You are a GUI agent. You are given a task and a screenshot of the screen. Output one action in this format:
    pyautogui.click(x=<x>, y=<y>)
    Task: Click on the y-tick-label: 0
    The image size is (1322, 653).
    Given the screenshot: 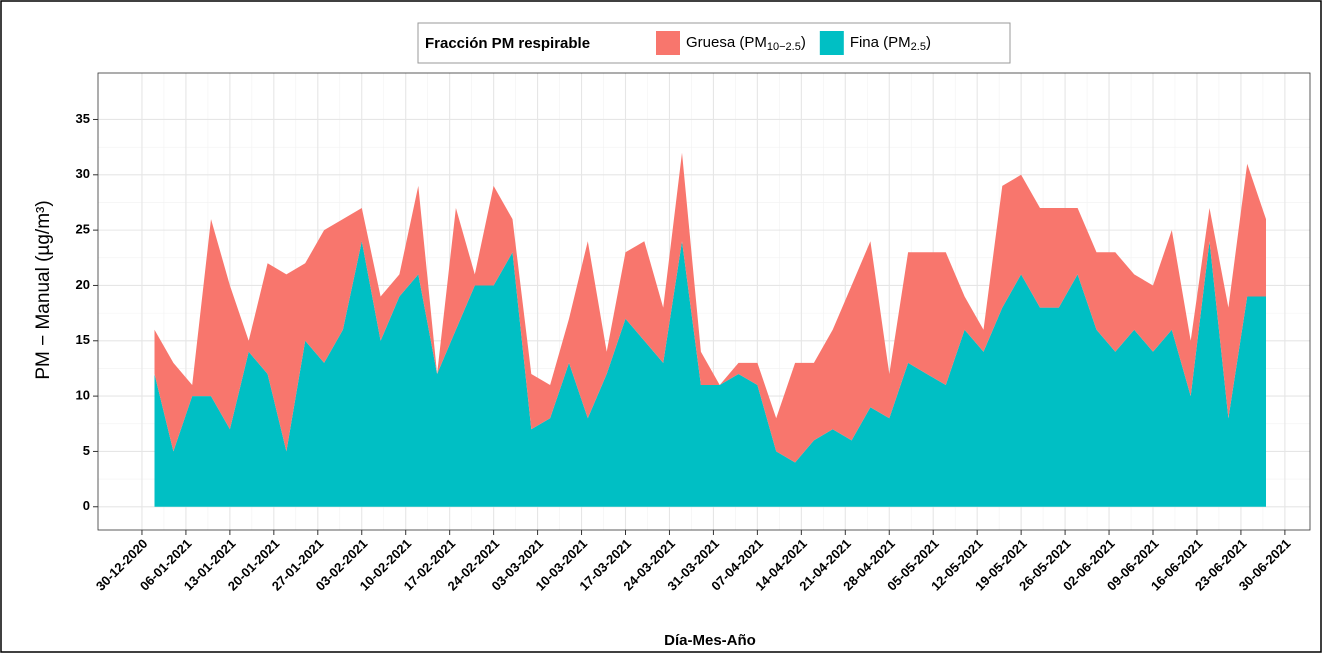 What is the action you would take?
    pyautogui.click(x=86, y=505)
    